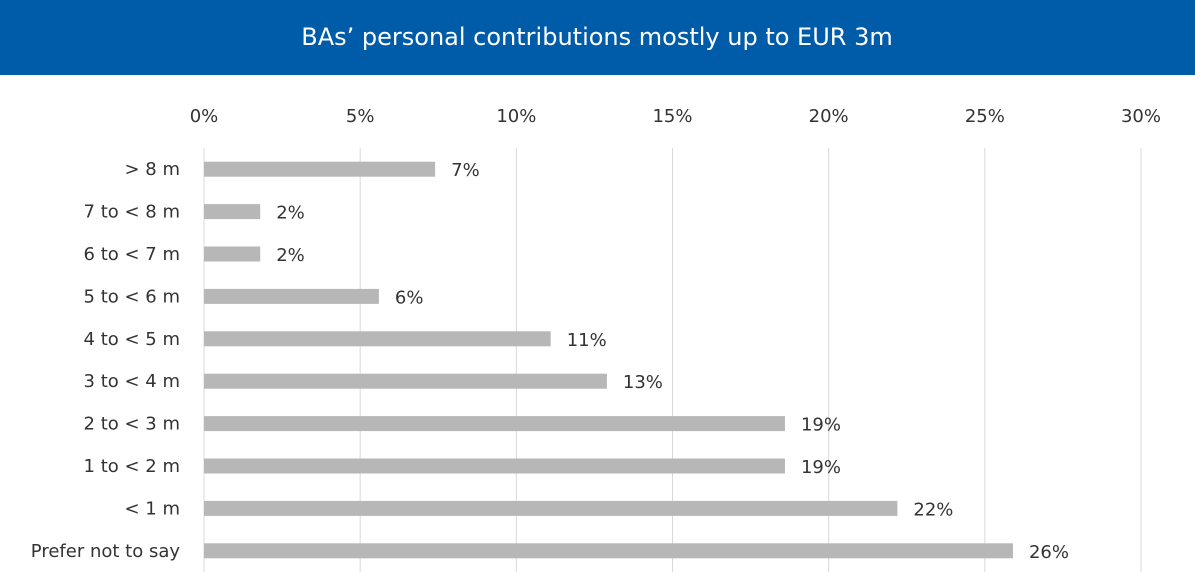  What do you see at coordinates (1141, 116) in the screenshot?
I see `x-tick-label: 30%` at bounding box center [1141, 116].